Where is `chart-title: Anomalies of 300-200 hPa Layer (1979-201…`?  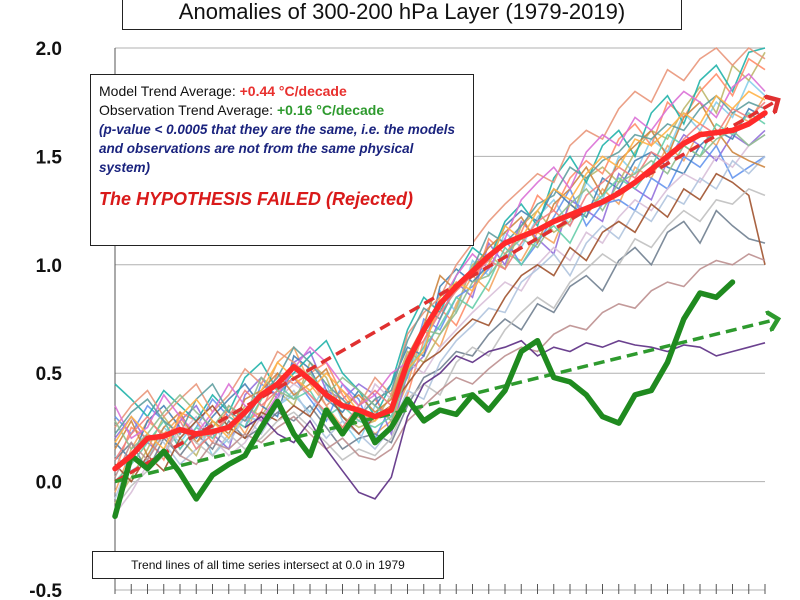
chart-title: Anomalies of 300-200 hPa Layer (1979-201… is located at coordinates (402, 12).